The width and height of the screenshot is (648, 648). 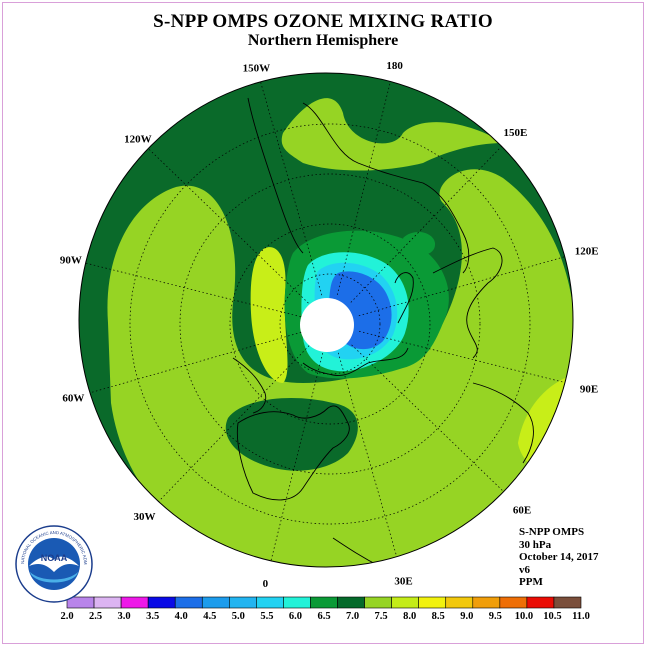 What do you see at coordinates (466, 616) in the screenshot?
I see `colorbar-tick-label: 9.0` at bounding box center [466, 616].